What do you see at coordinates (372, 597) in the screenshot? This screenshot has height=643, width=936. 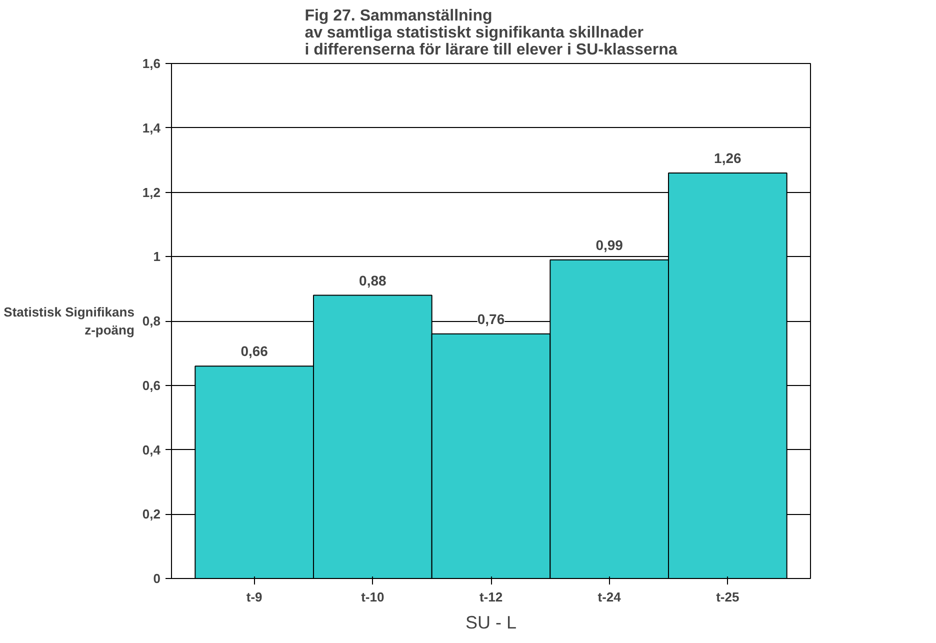 I see `x-tick-label: t-10` at bounding box center [372, 597].